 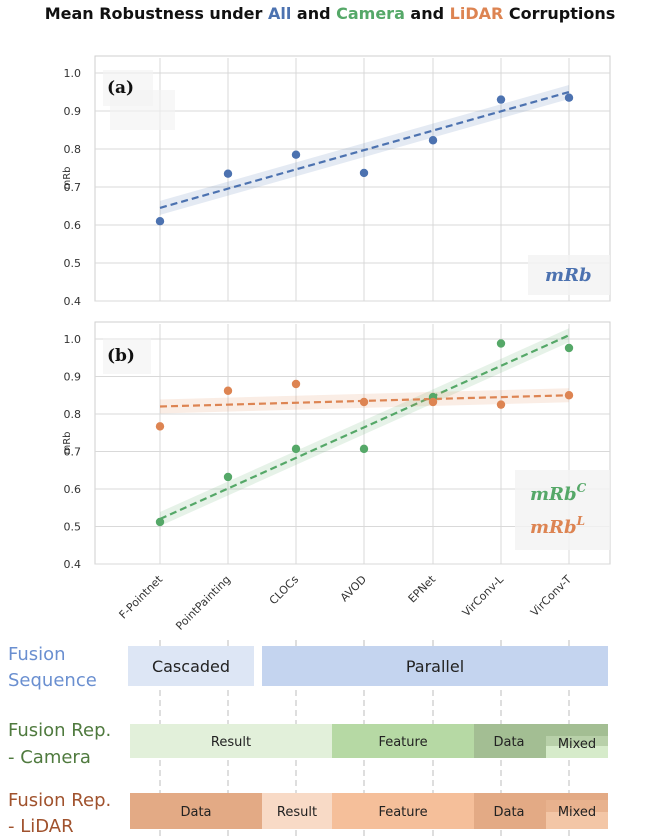 What do you see at coordinates (67, 442) in the screenshot?
I see `panel-b-y-axis-label: mRb` at bounding box center [67, 442].